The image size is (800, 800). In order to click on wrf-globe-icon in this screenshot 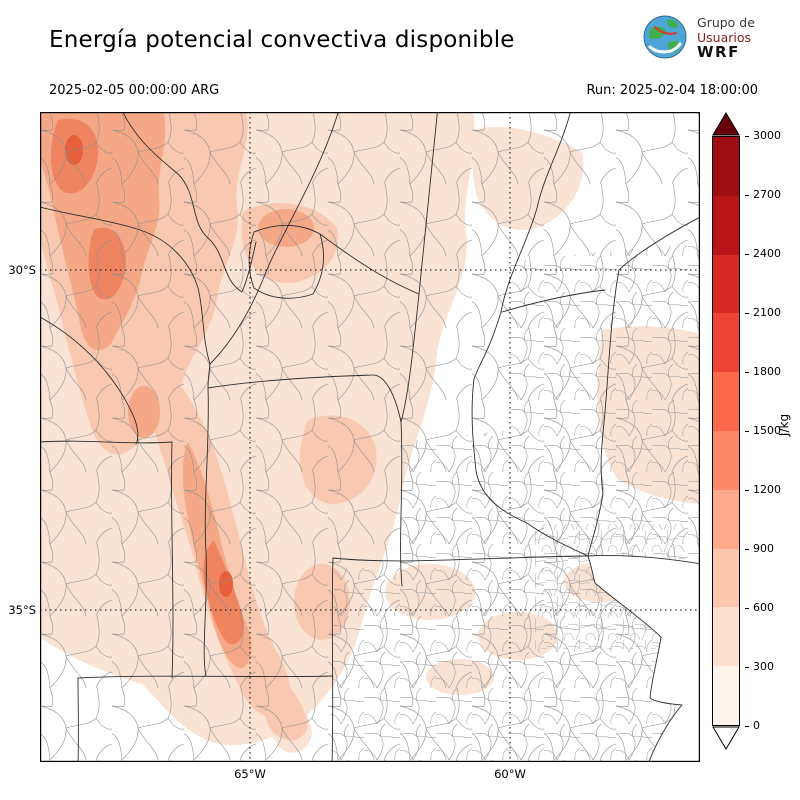, I will do `click(665, 37)`.